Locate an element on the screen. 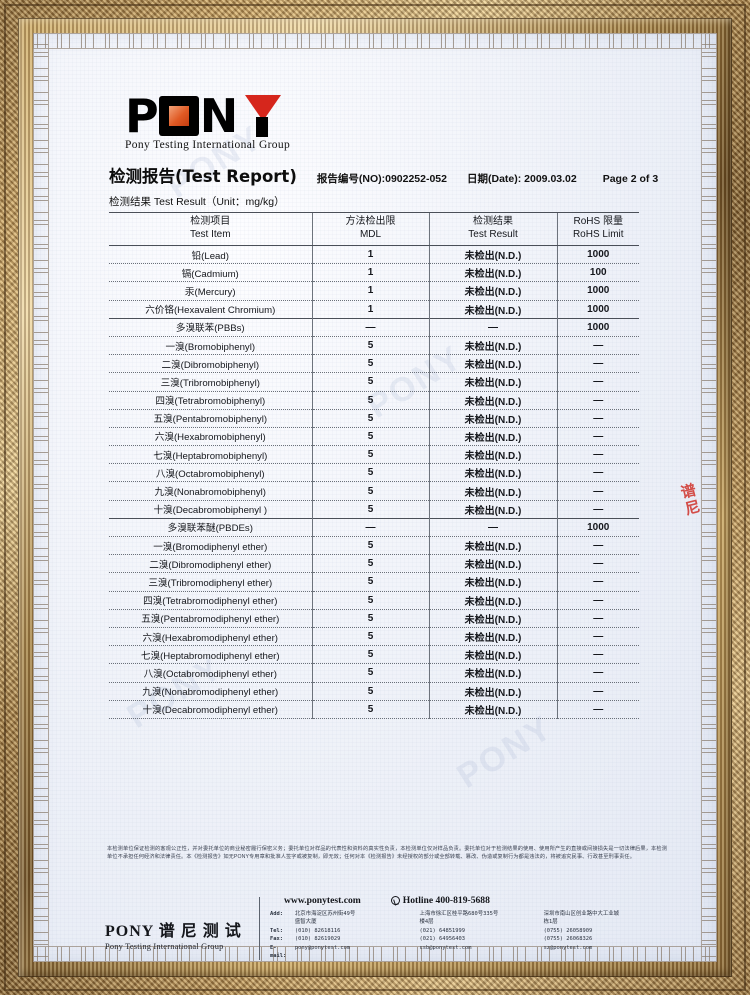  red-seal-stamp: 谱 尼 is located at coordinates (690, 499).